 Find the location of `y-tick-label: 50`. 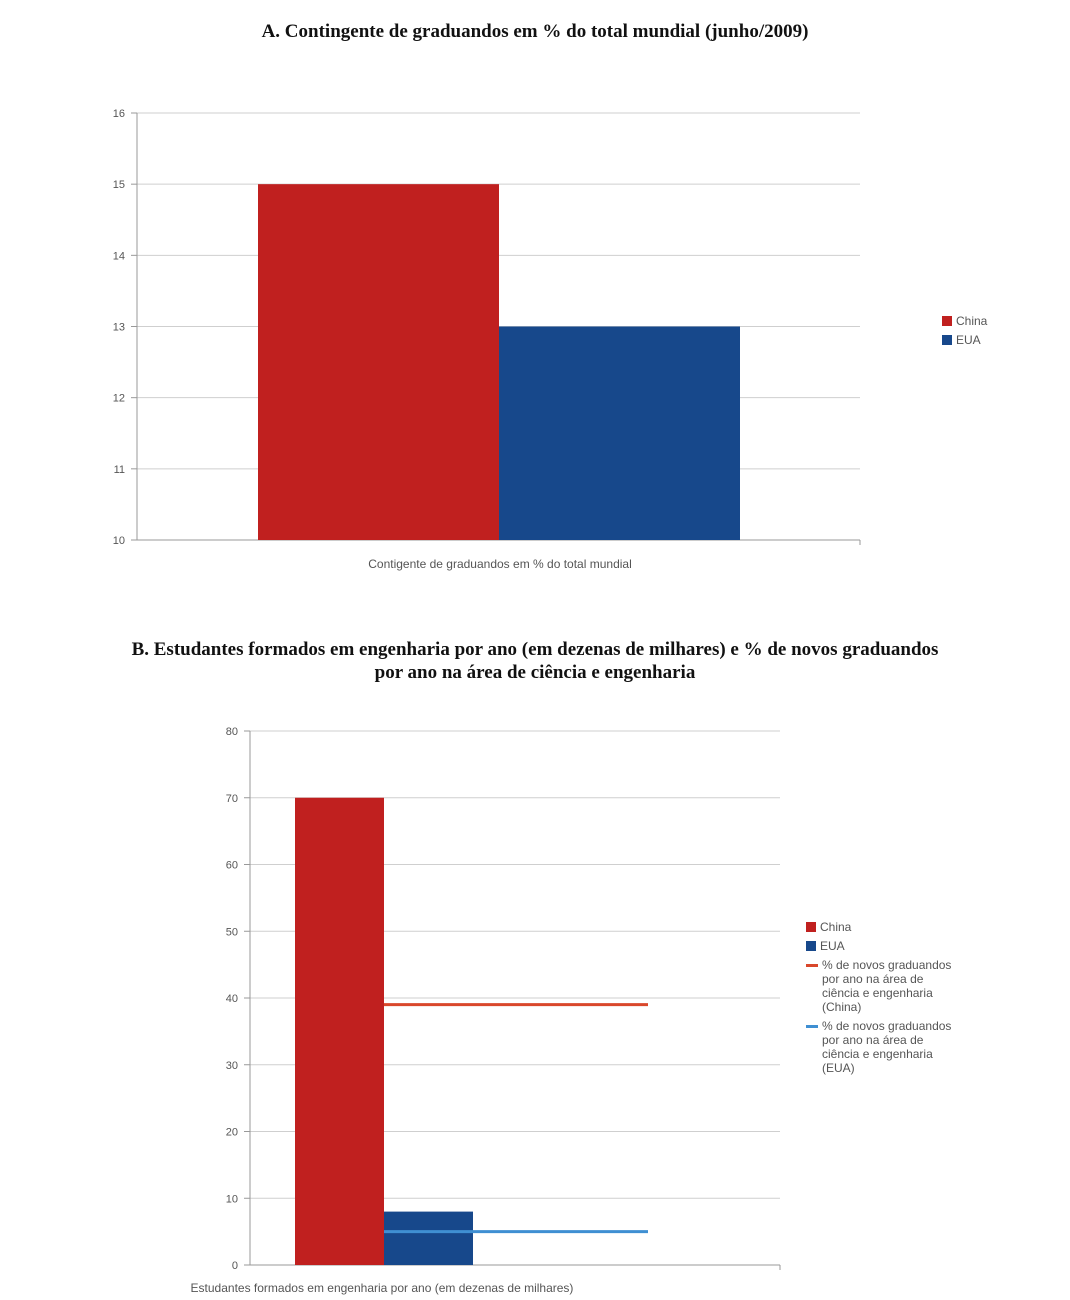

y-tick-label: 50 is located at coordinates (232, 932).